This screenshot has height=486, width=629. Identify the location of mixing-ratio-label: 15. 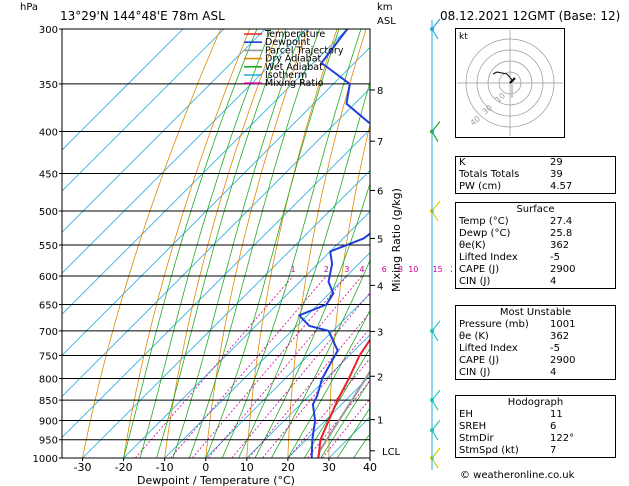
(437, 269).